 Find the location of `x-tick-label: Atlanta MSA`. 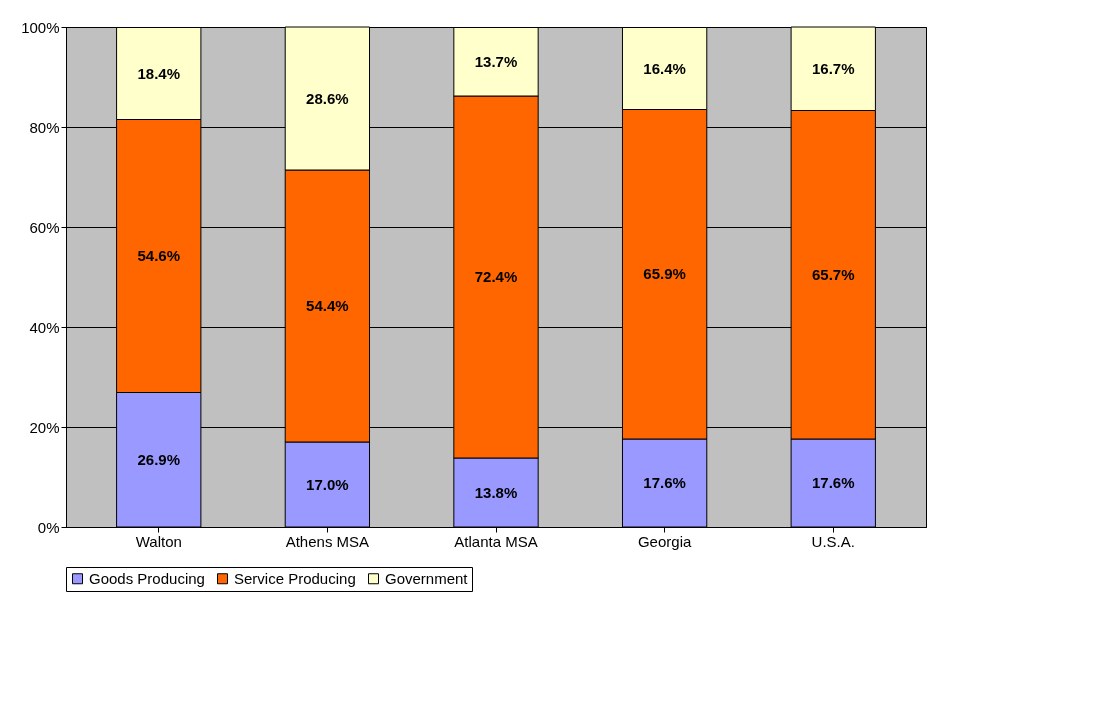

x-tick-label: Atlanta MSA is located at coordinates (496, 541).